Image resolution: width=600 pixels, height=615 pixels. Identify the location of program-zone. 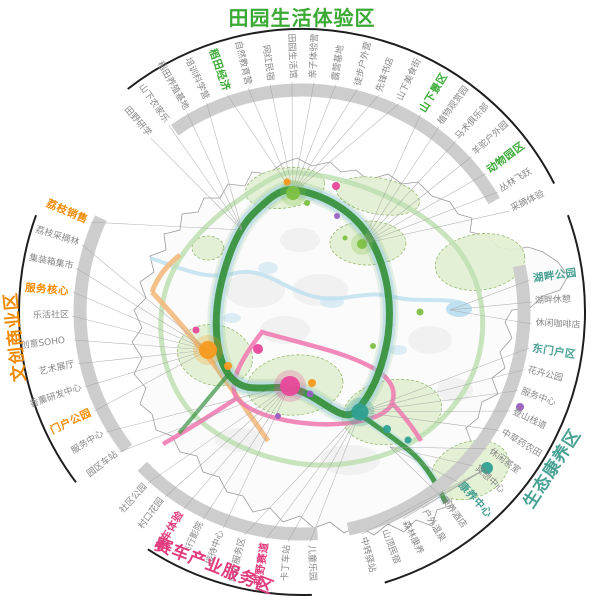
(208, 248).